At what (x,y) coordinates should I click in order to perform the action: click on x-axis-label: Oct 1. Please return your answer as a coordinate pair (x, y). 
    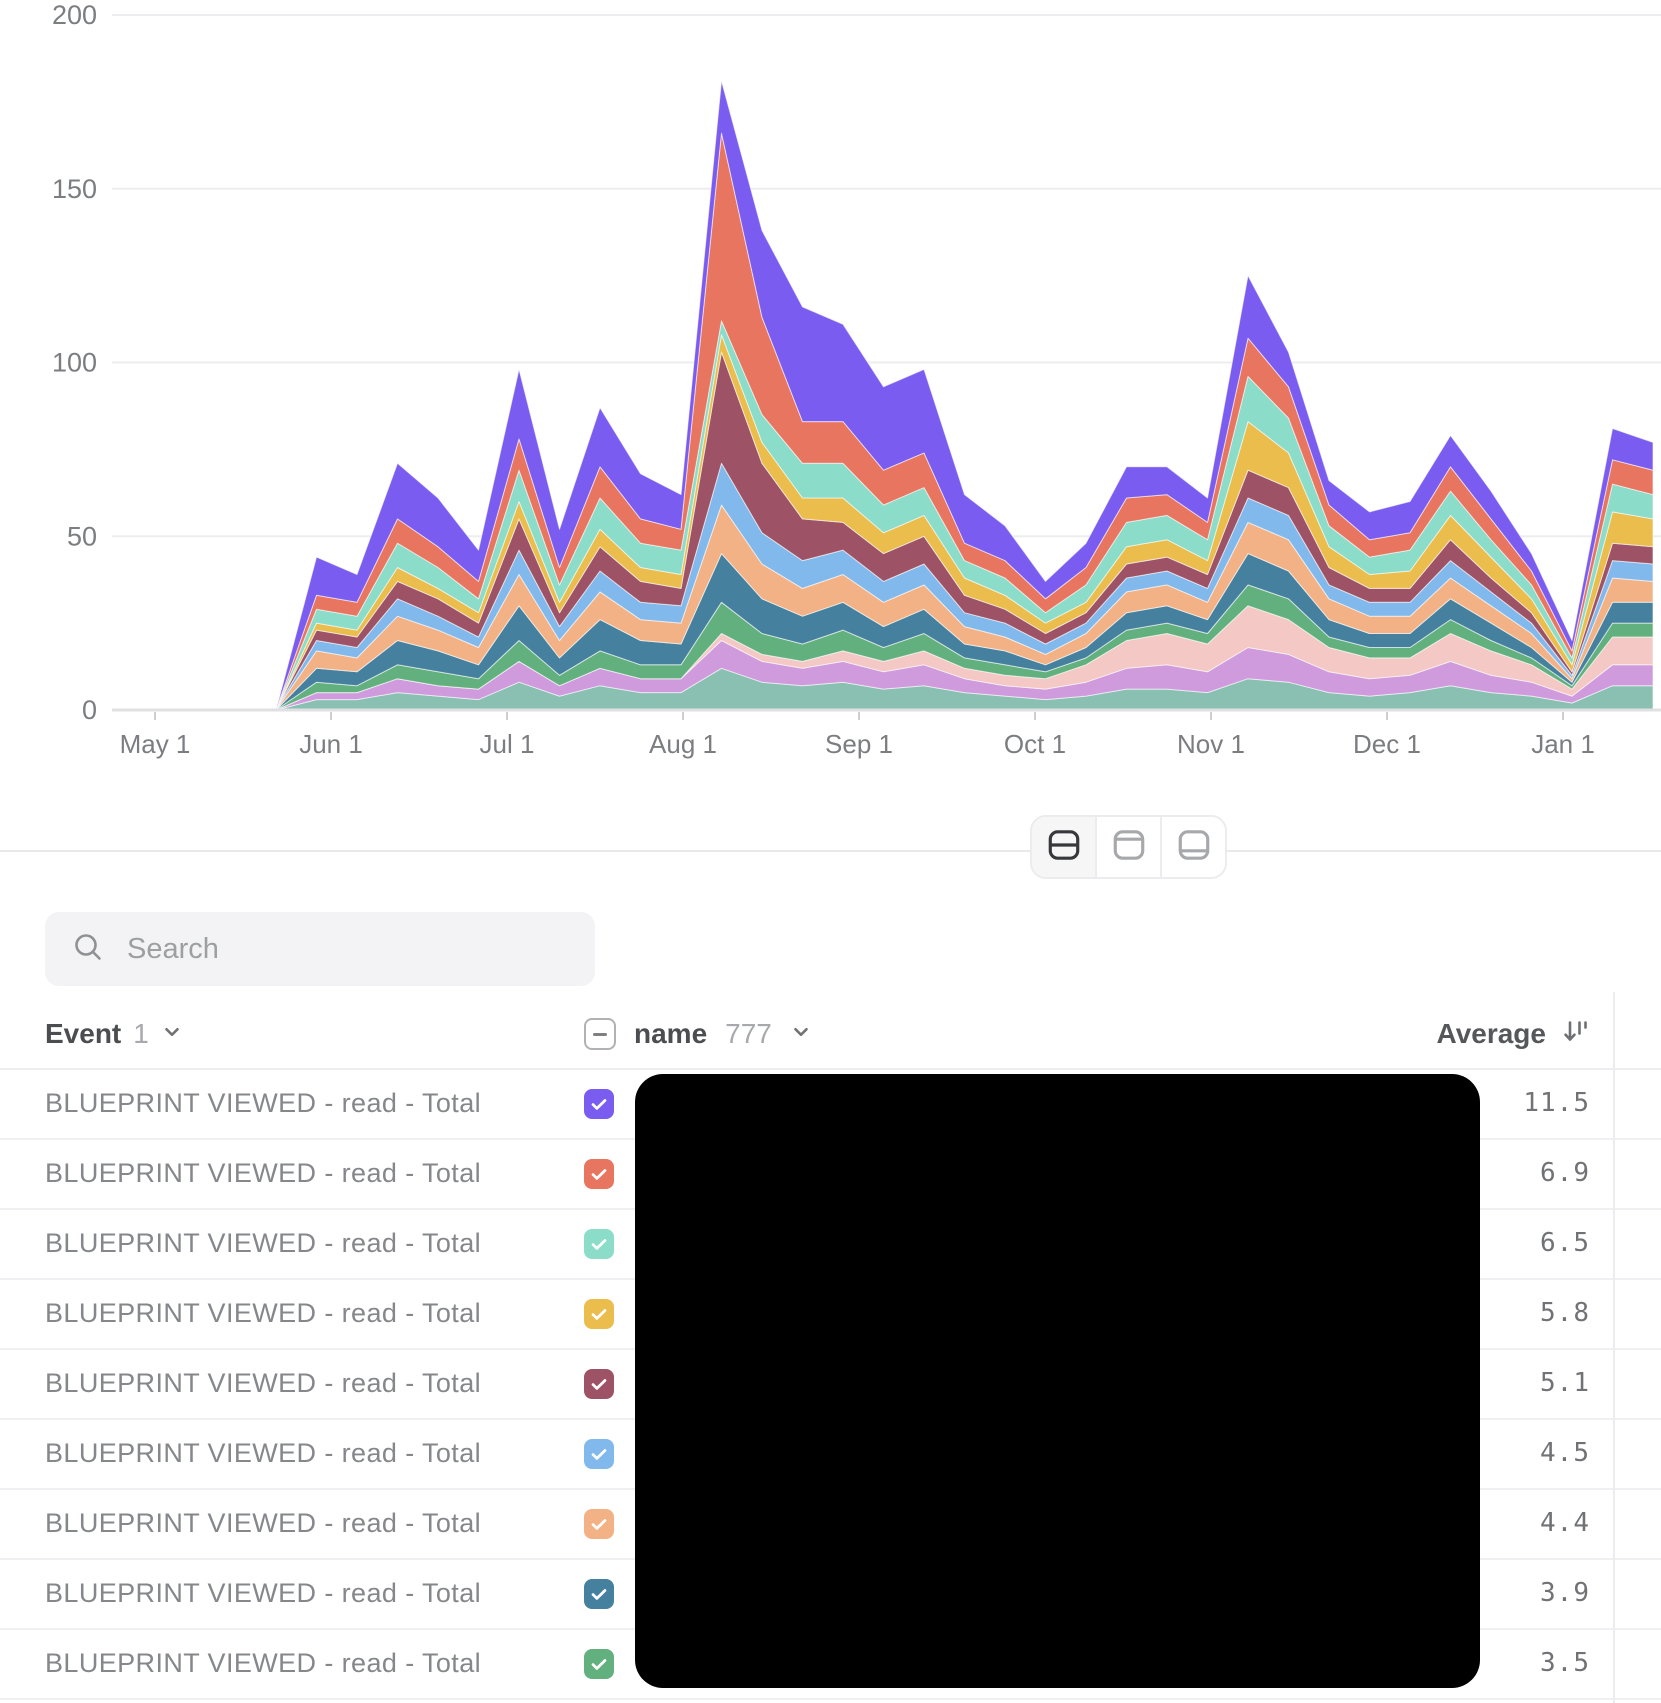
    Looking at the image, I should click on (1035, 744).